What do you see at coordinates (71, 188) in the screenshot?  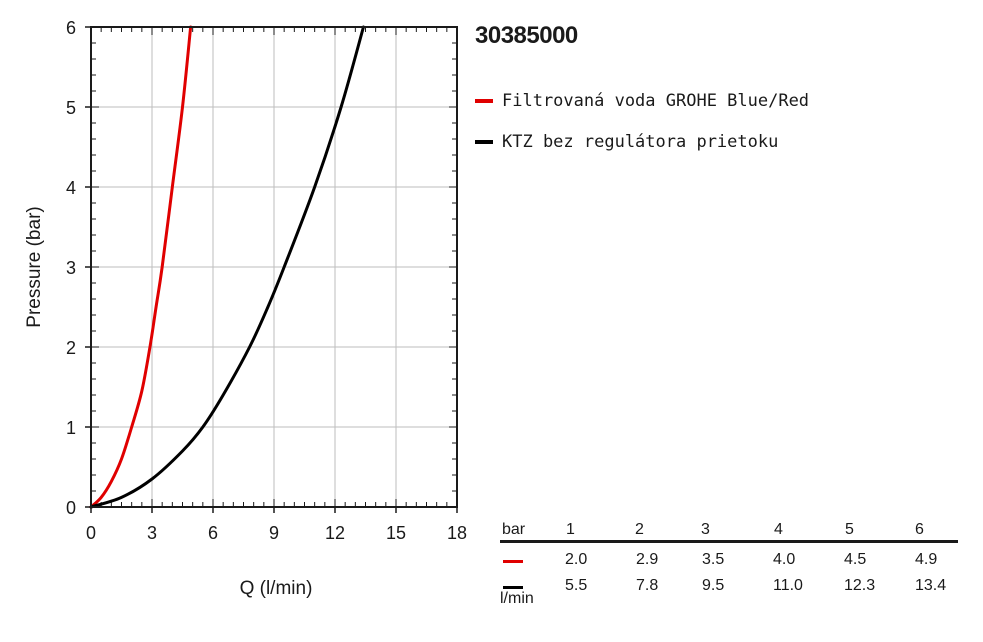 I see `y-tick-label: 4` at bounding box center [71, 188].